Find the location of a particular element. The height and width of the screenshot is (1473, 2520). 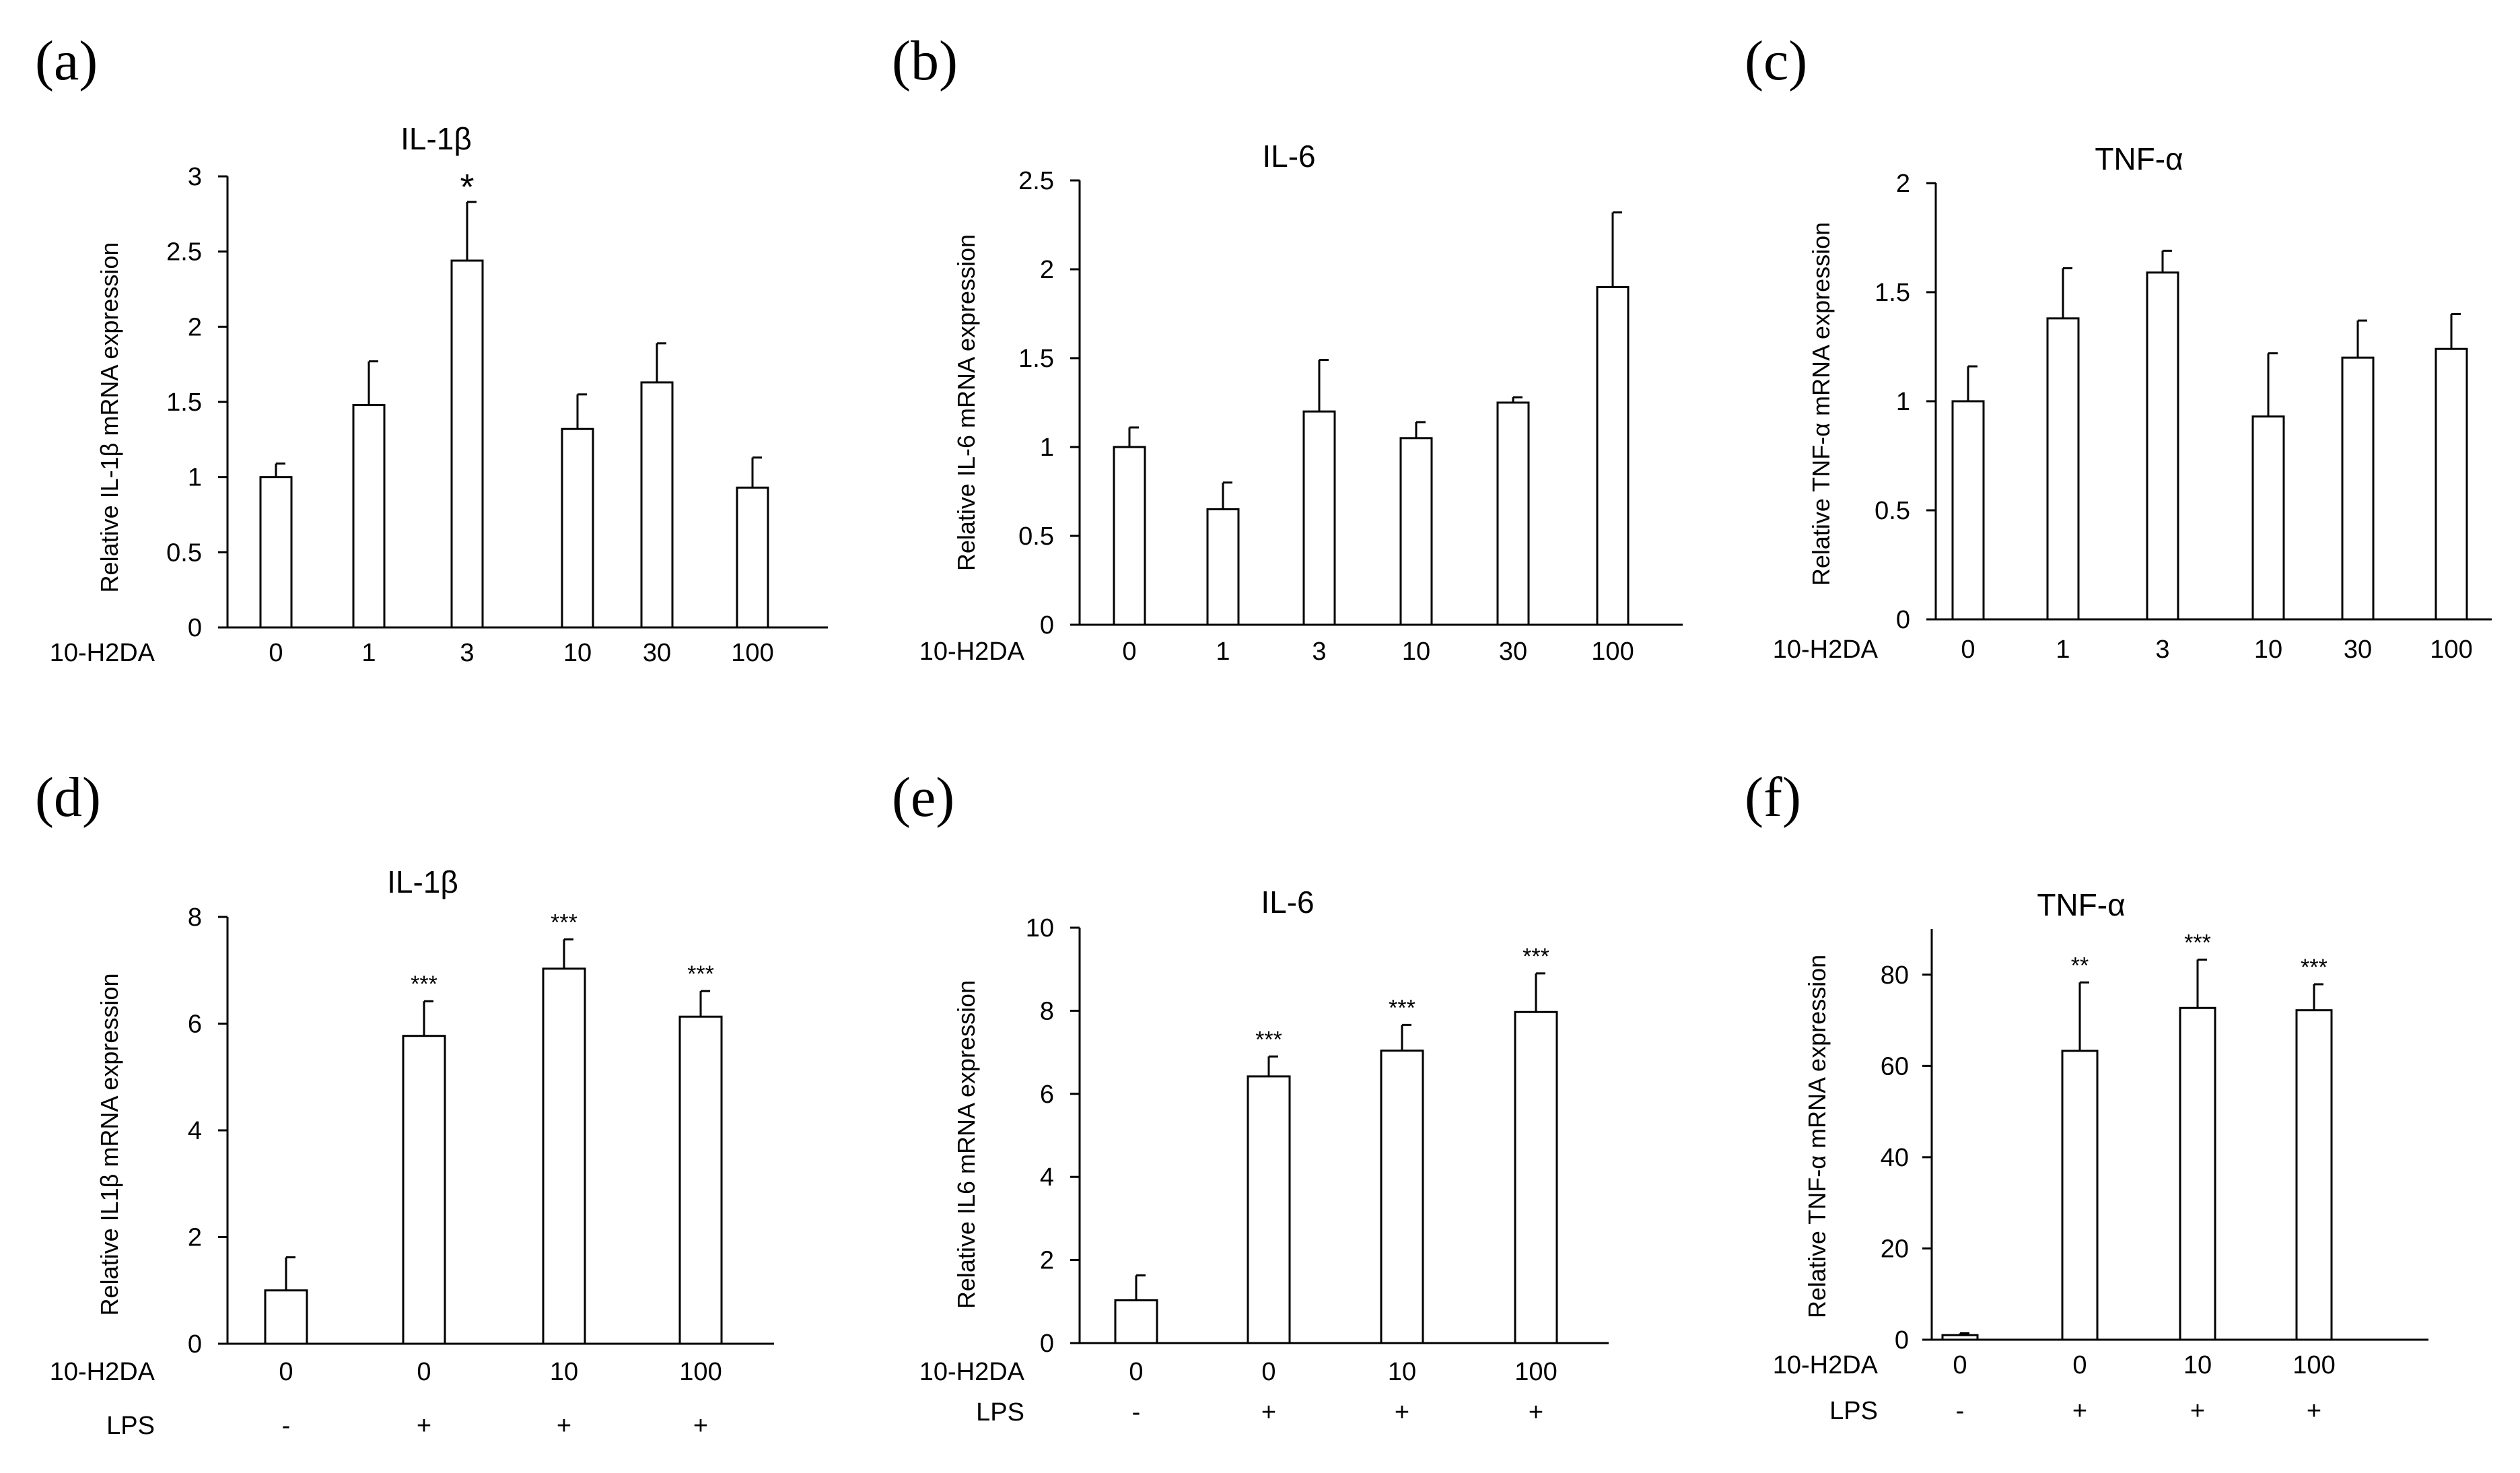

y-tick-label: 60 is located at coordinates (1895, 1066).